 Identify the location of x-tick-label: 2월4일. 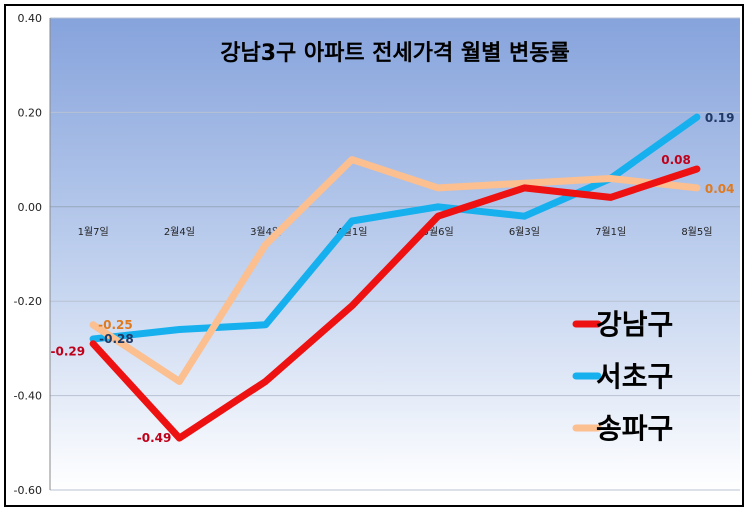
(179, 232).